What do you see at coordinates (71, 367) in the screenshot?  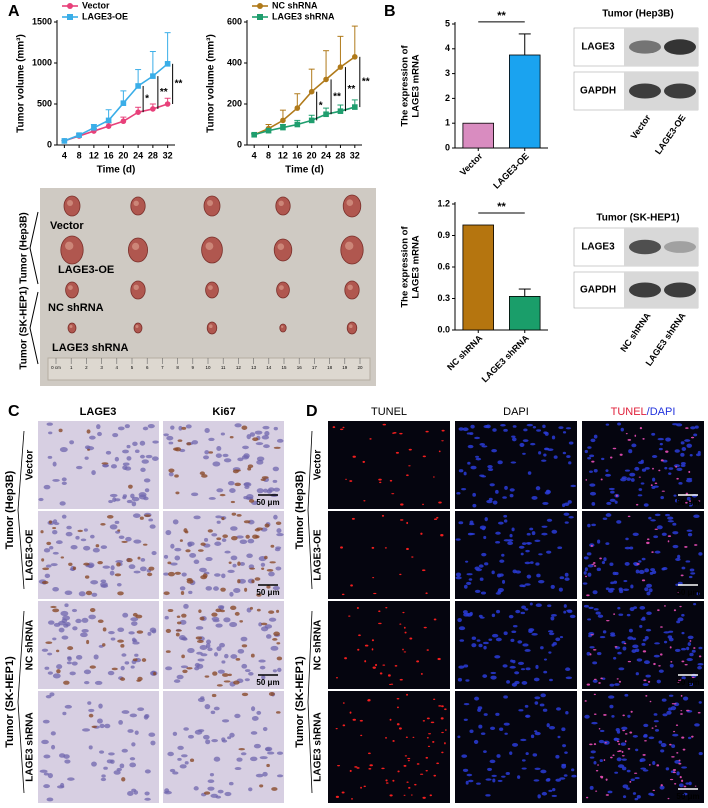 I see `ruler-label: 1` at bounding box center [71, 367].